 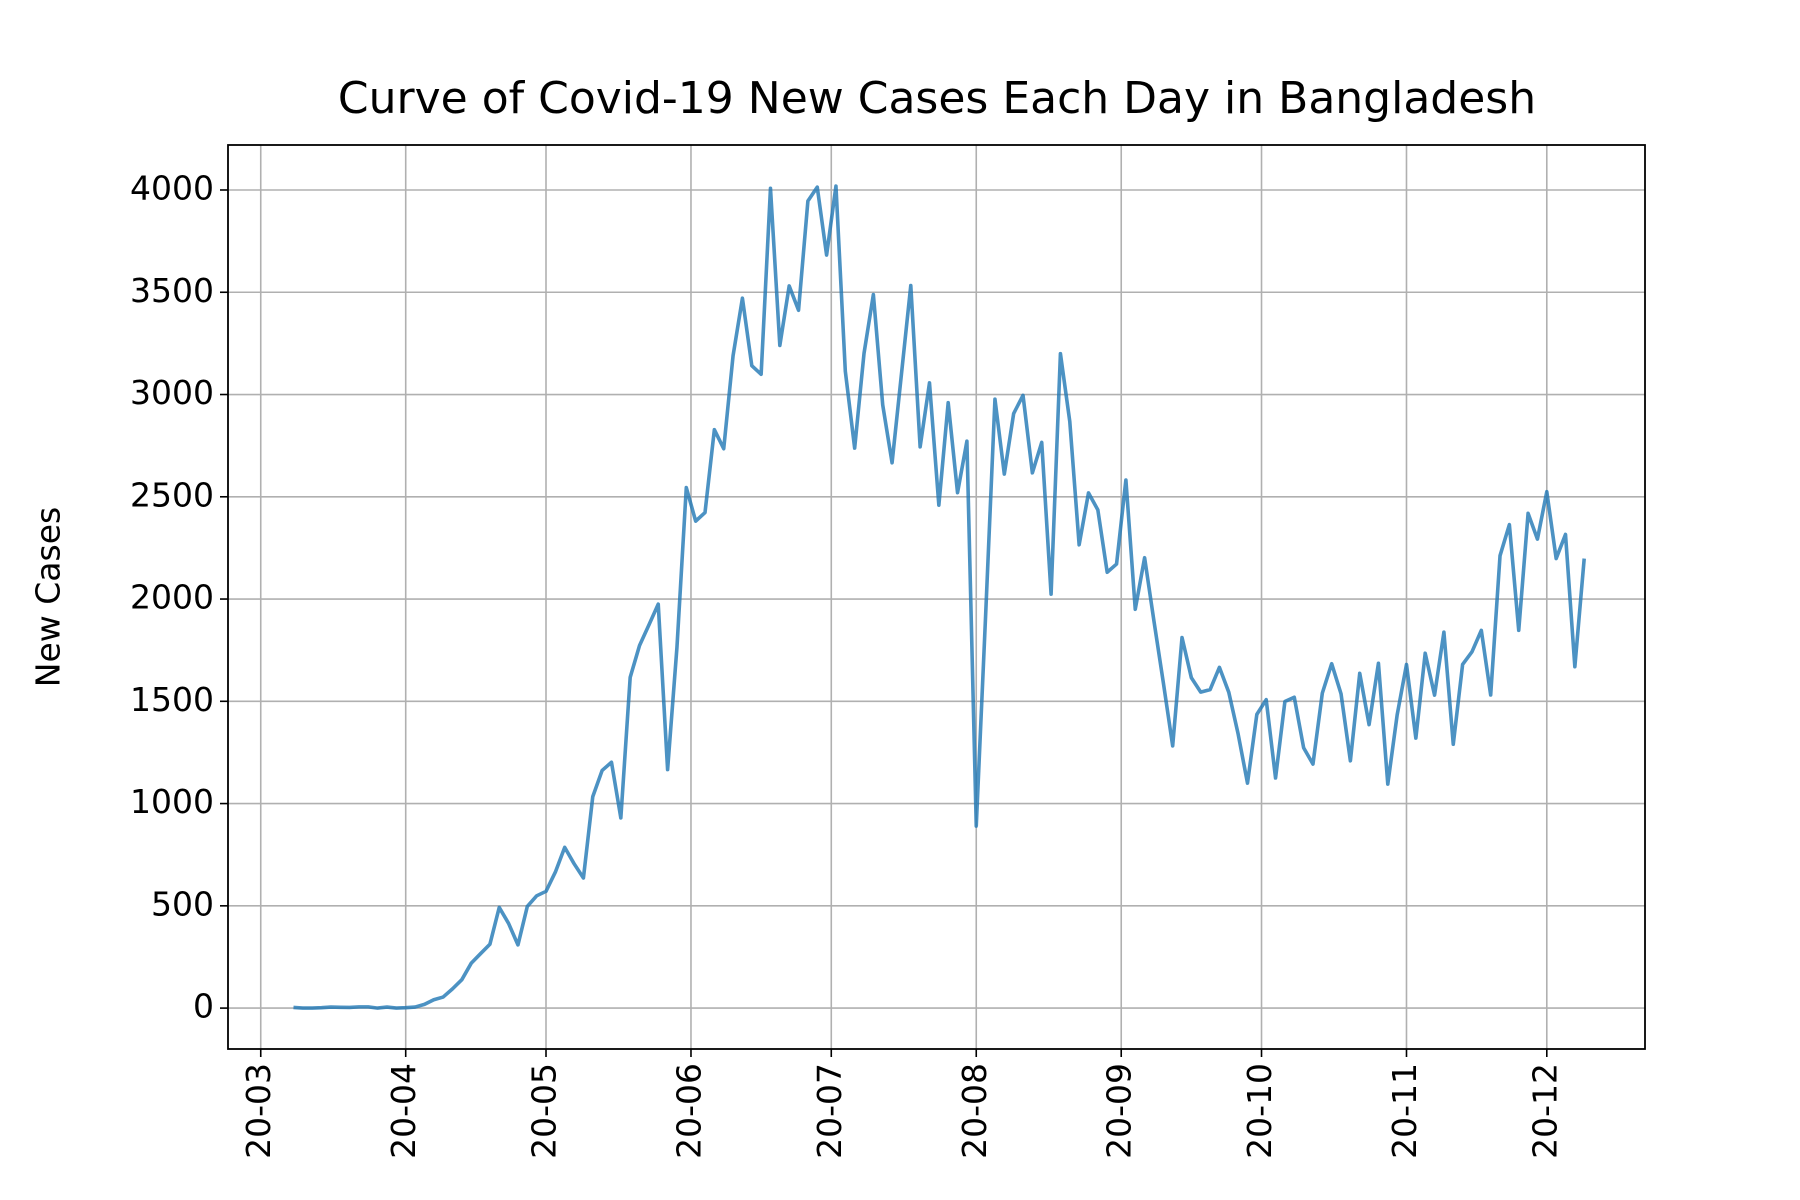 What do you see at coordinates (48, 597) in the screenshot?
I see `y-axis-label: New Cases` at bounding box center [48, 597].